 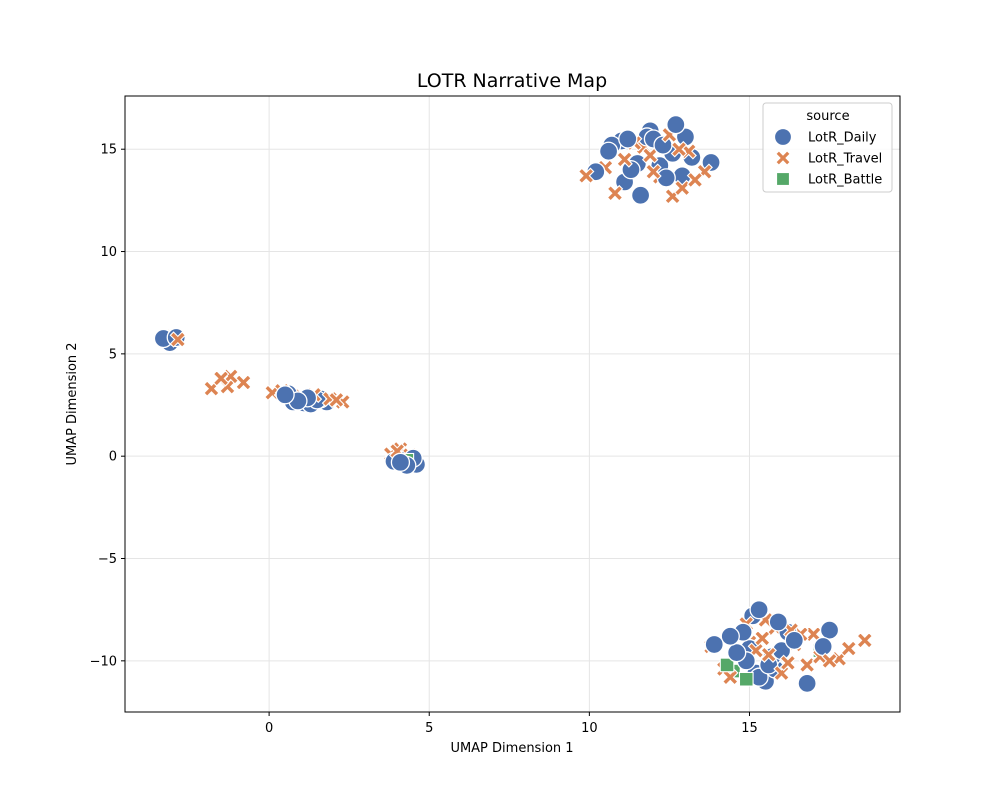 What do you see at coordinates (827, 116) in the screenshot?
I see `legend-title: source` at bounding box center [827, 116].